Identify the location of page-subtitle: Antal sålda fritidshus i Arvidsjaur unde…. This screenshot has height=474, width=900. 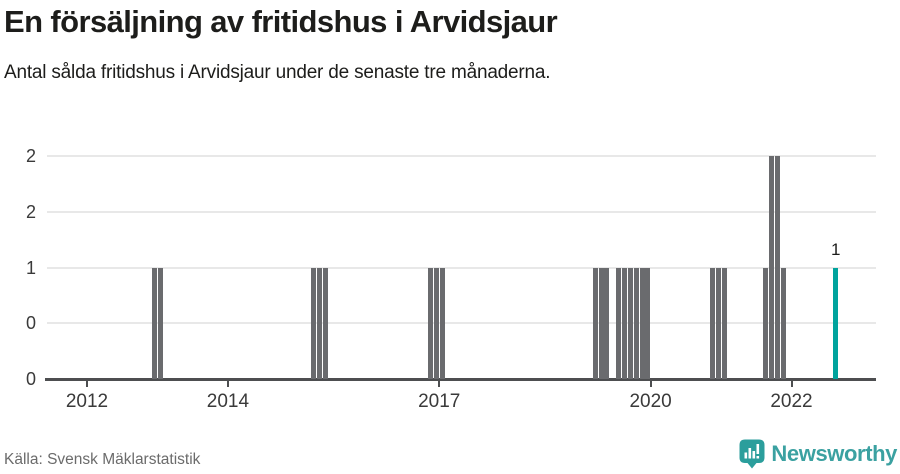
(277, 72).